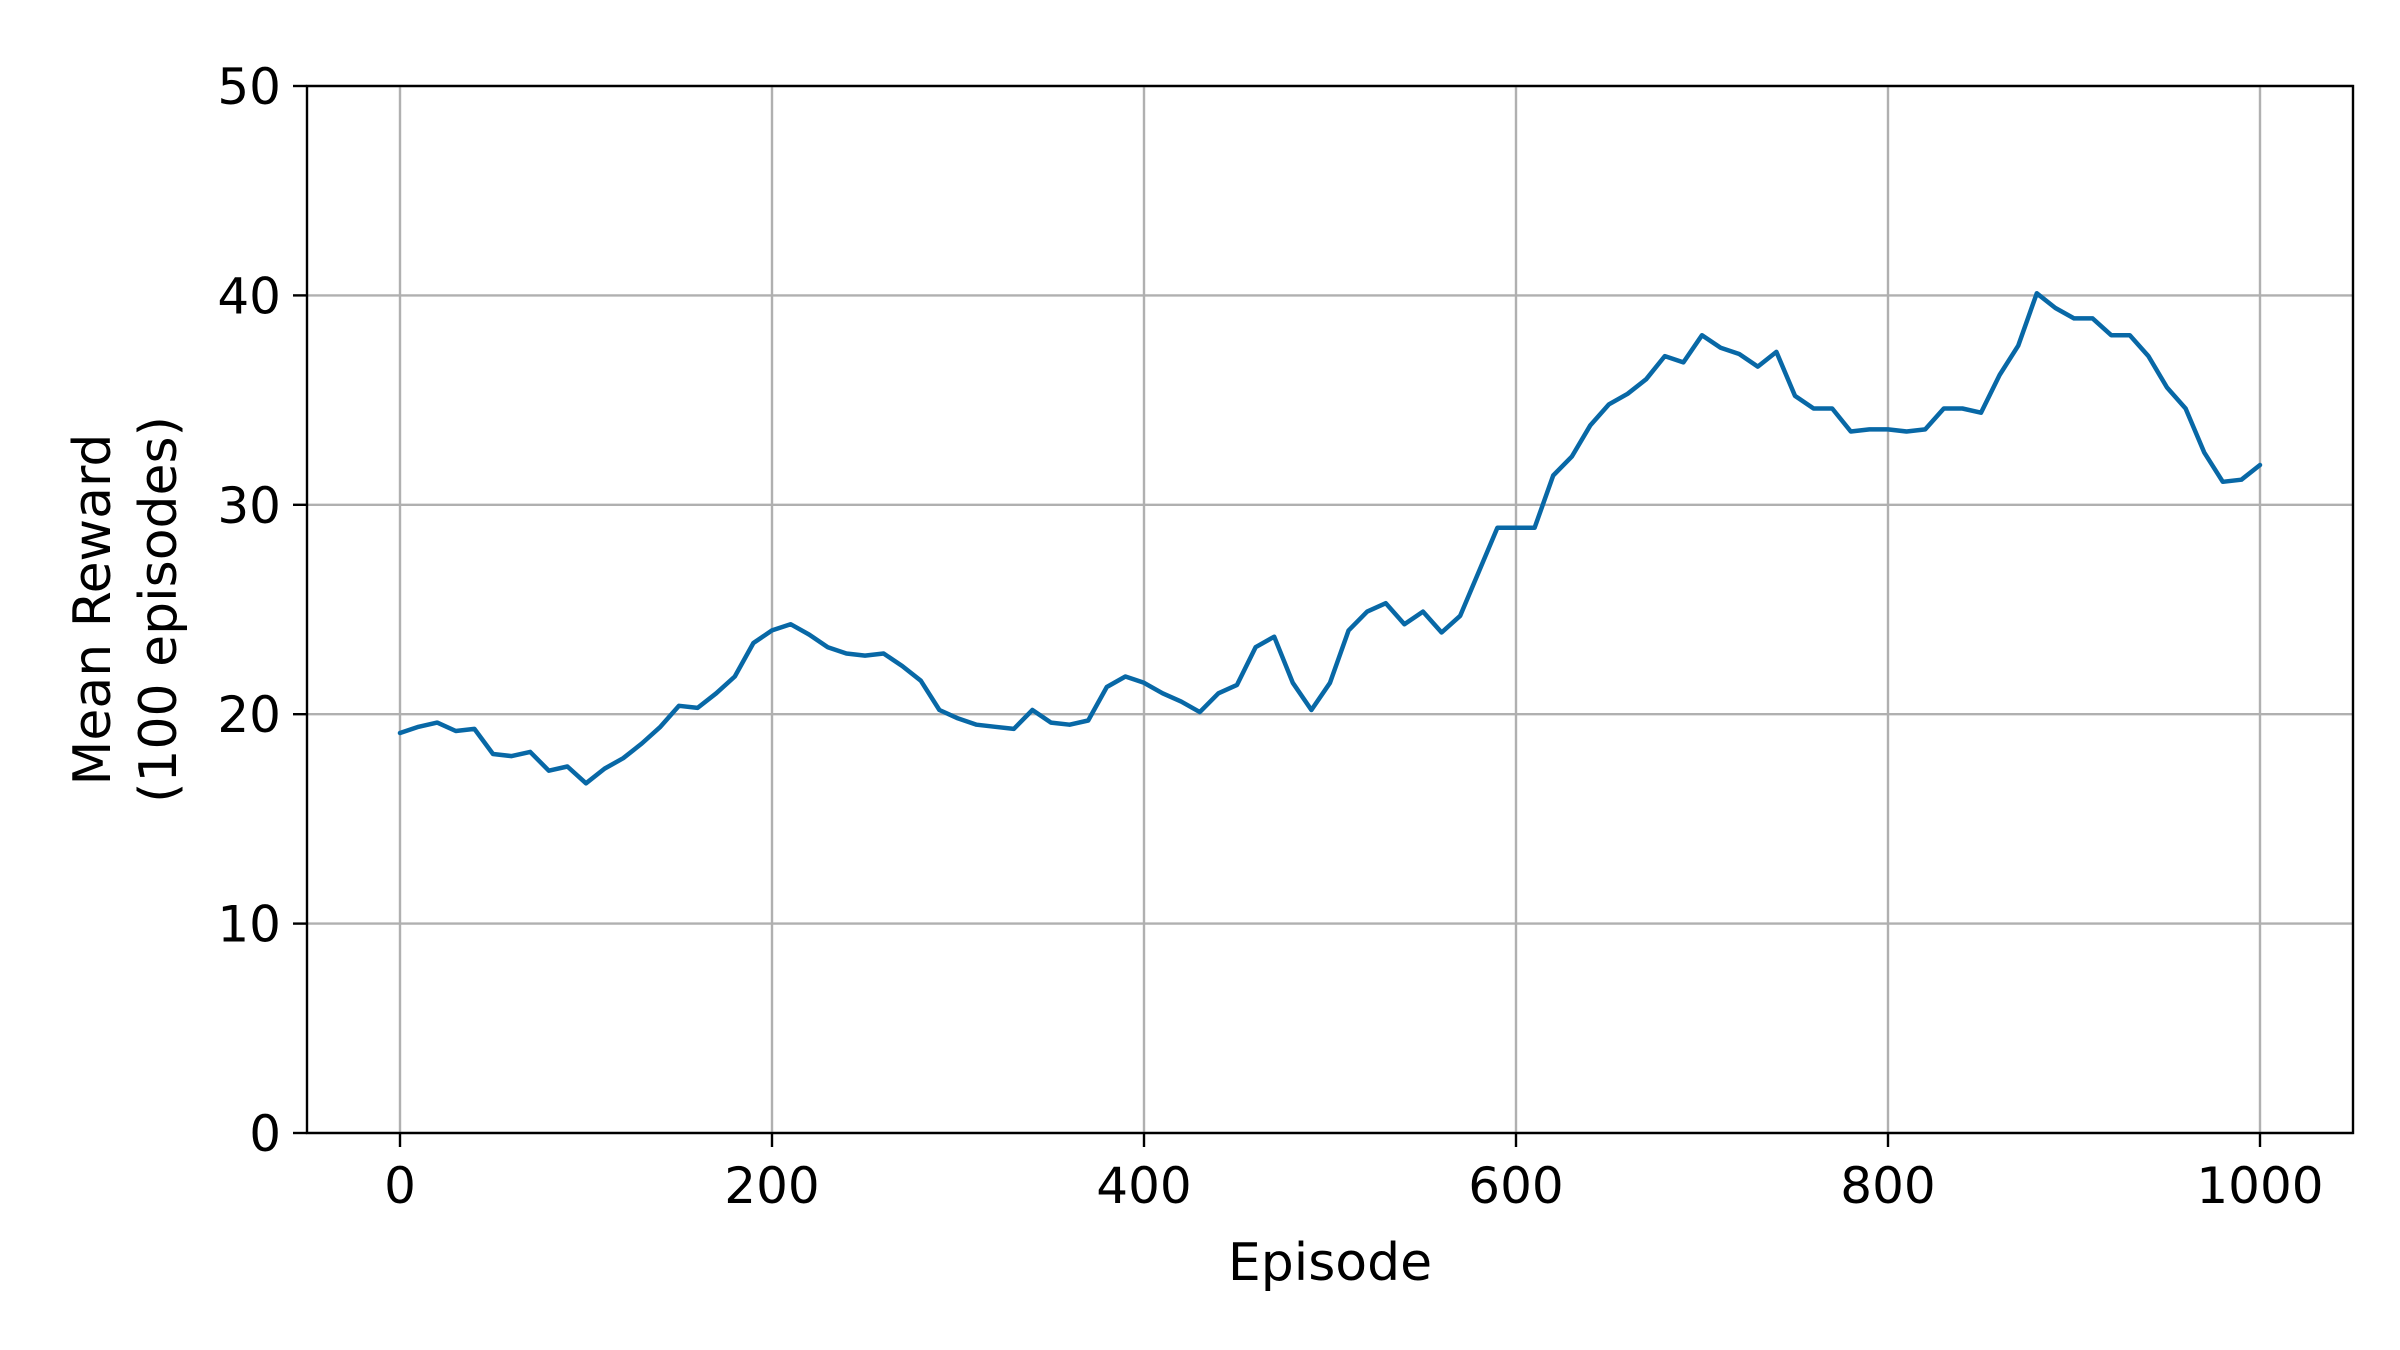 The width and height of the screenshot is (2400, 1350). Describe the element at coordinates (2259, 1186) in the screenshot. I see `x-tick-label: 1000` at that location.